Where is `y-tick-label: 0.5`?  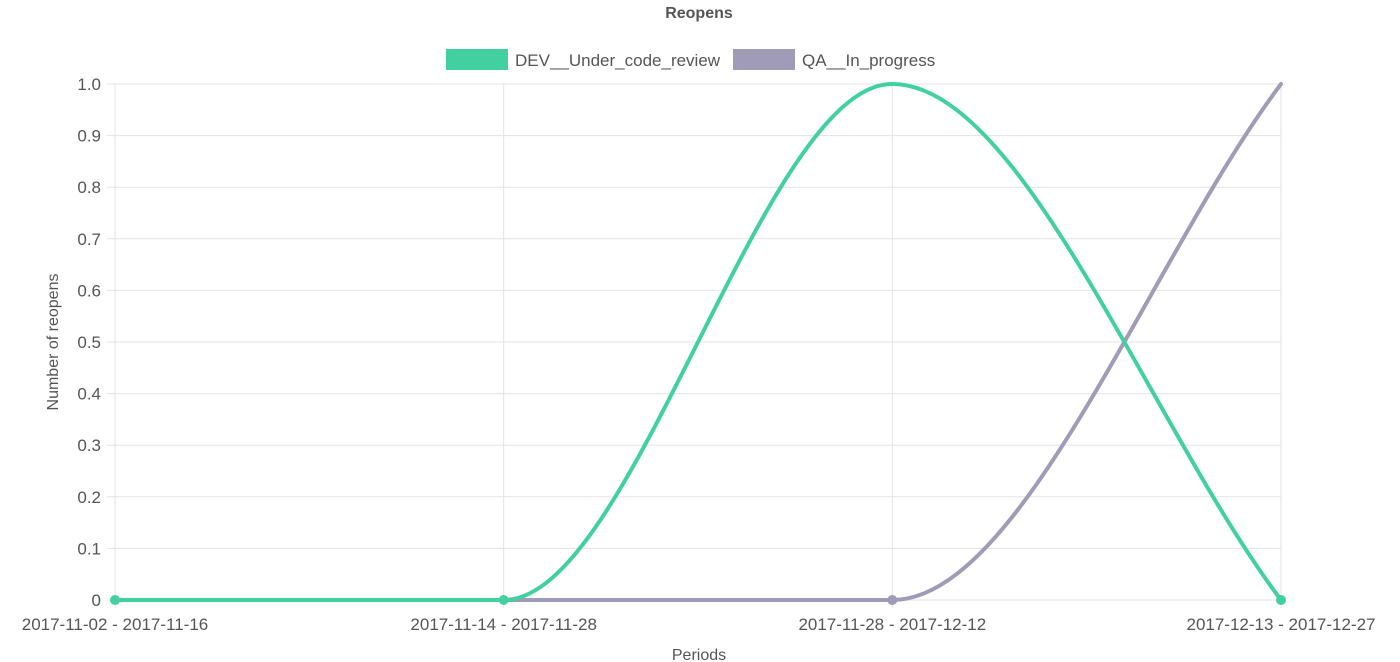 y-tick-label: 0.5 is located at coordinates (89, 342).